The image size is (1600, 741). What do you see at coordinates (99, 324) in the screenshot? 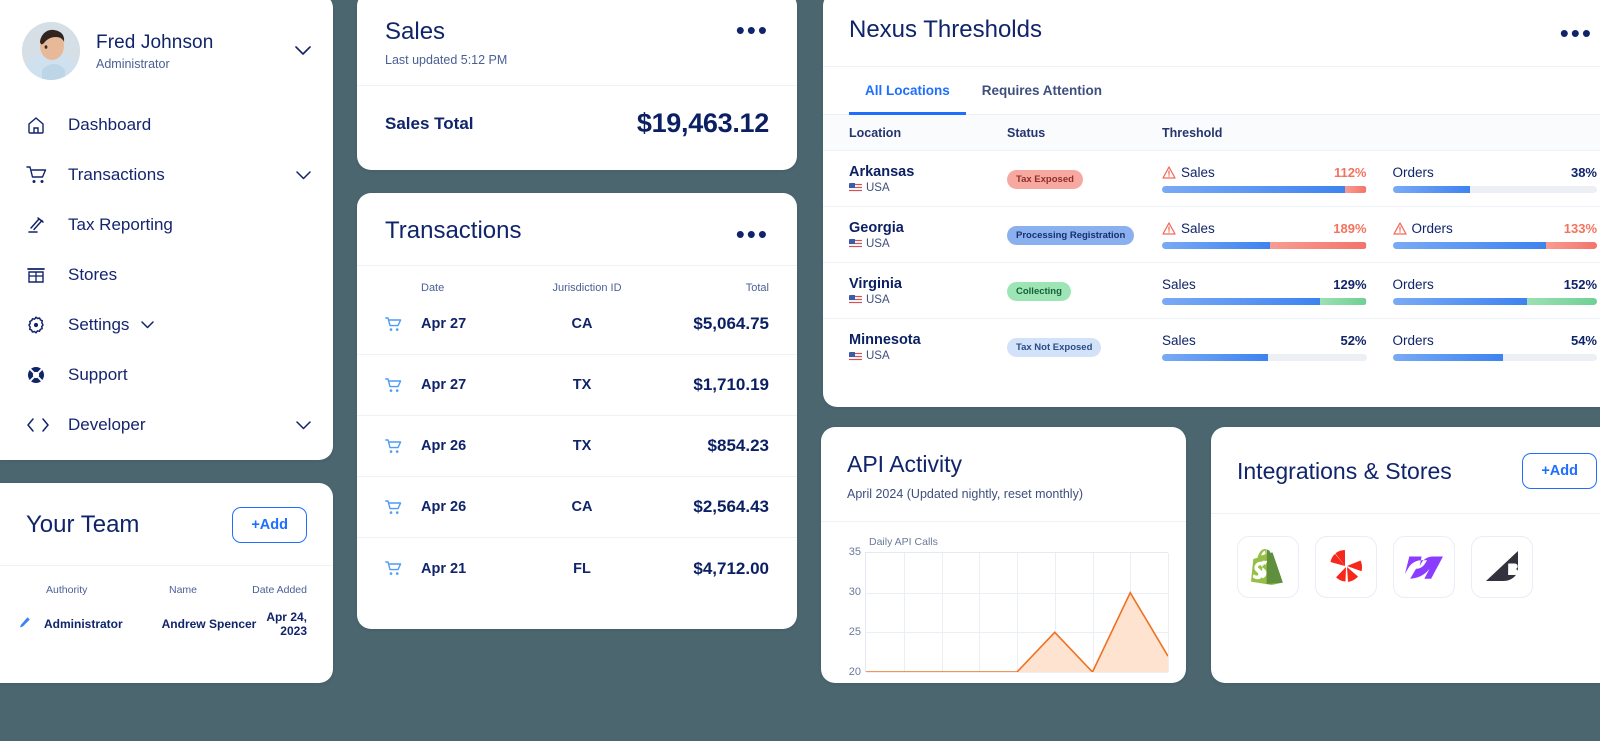
I see `sidebar-item-label: Settings` at bounding box center [99, 324].